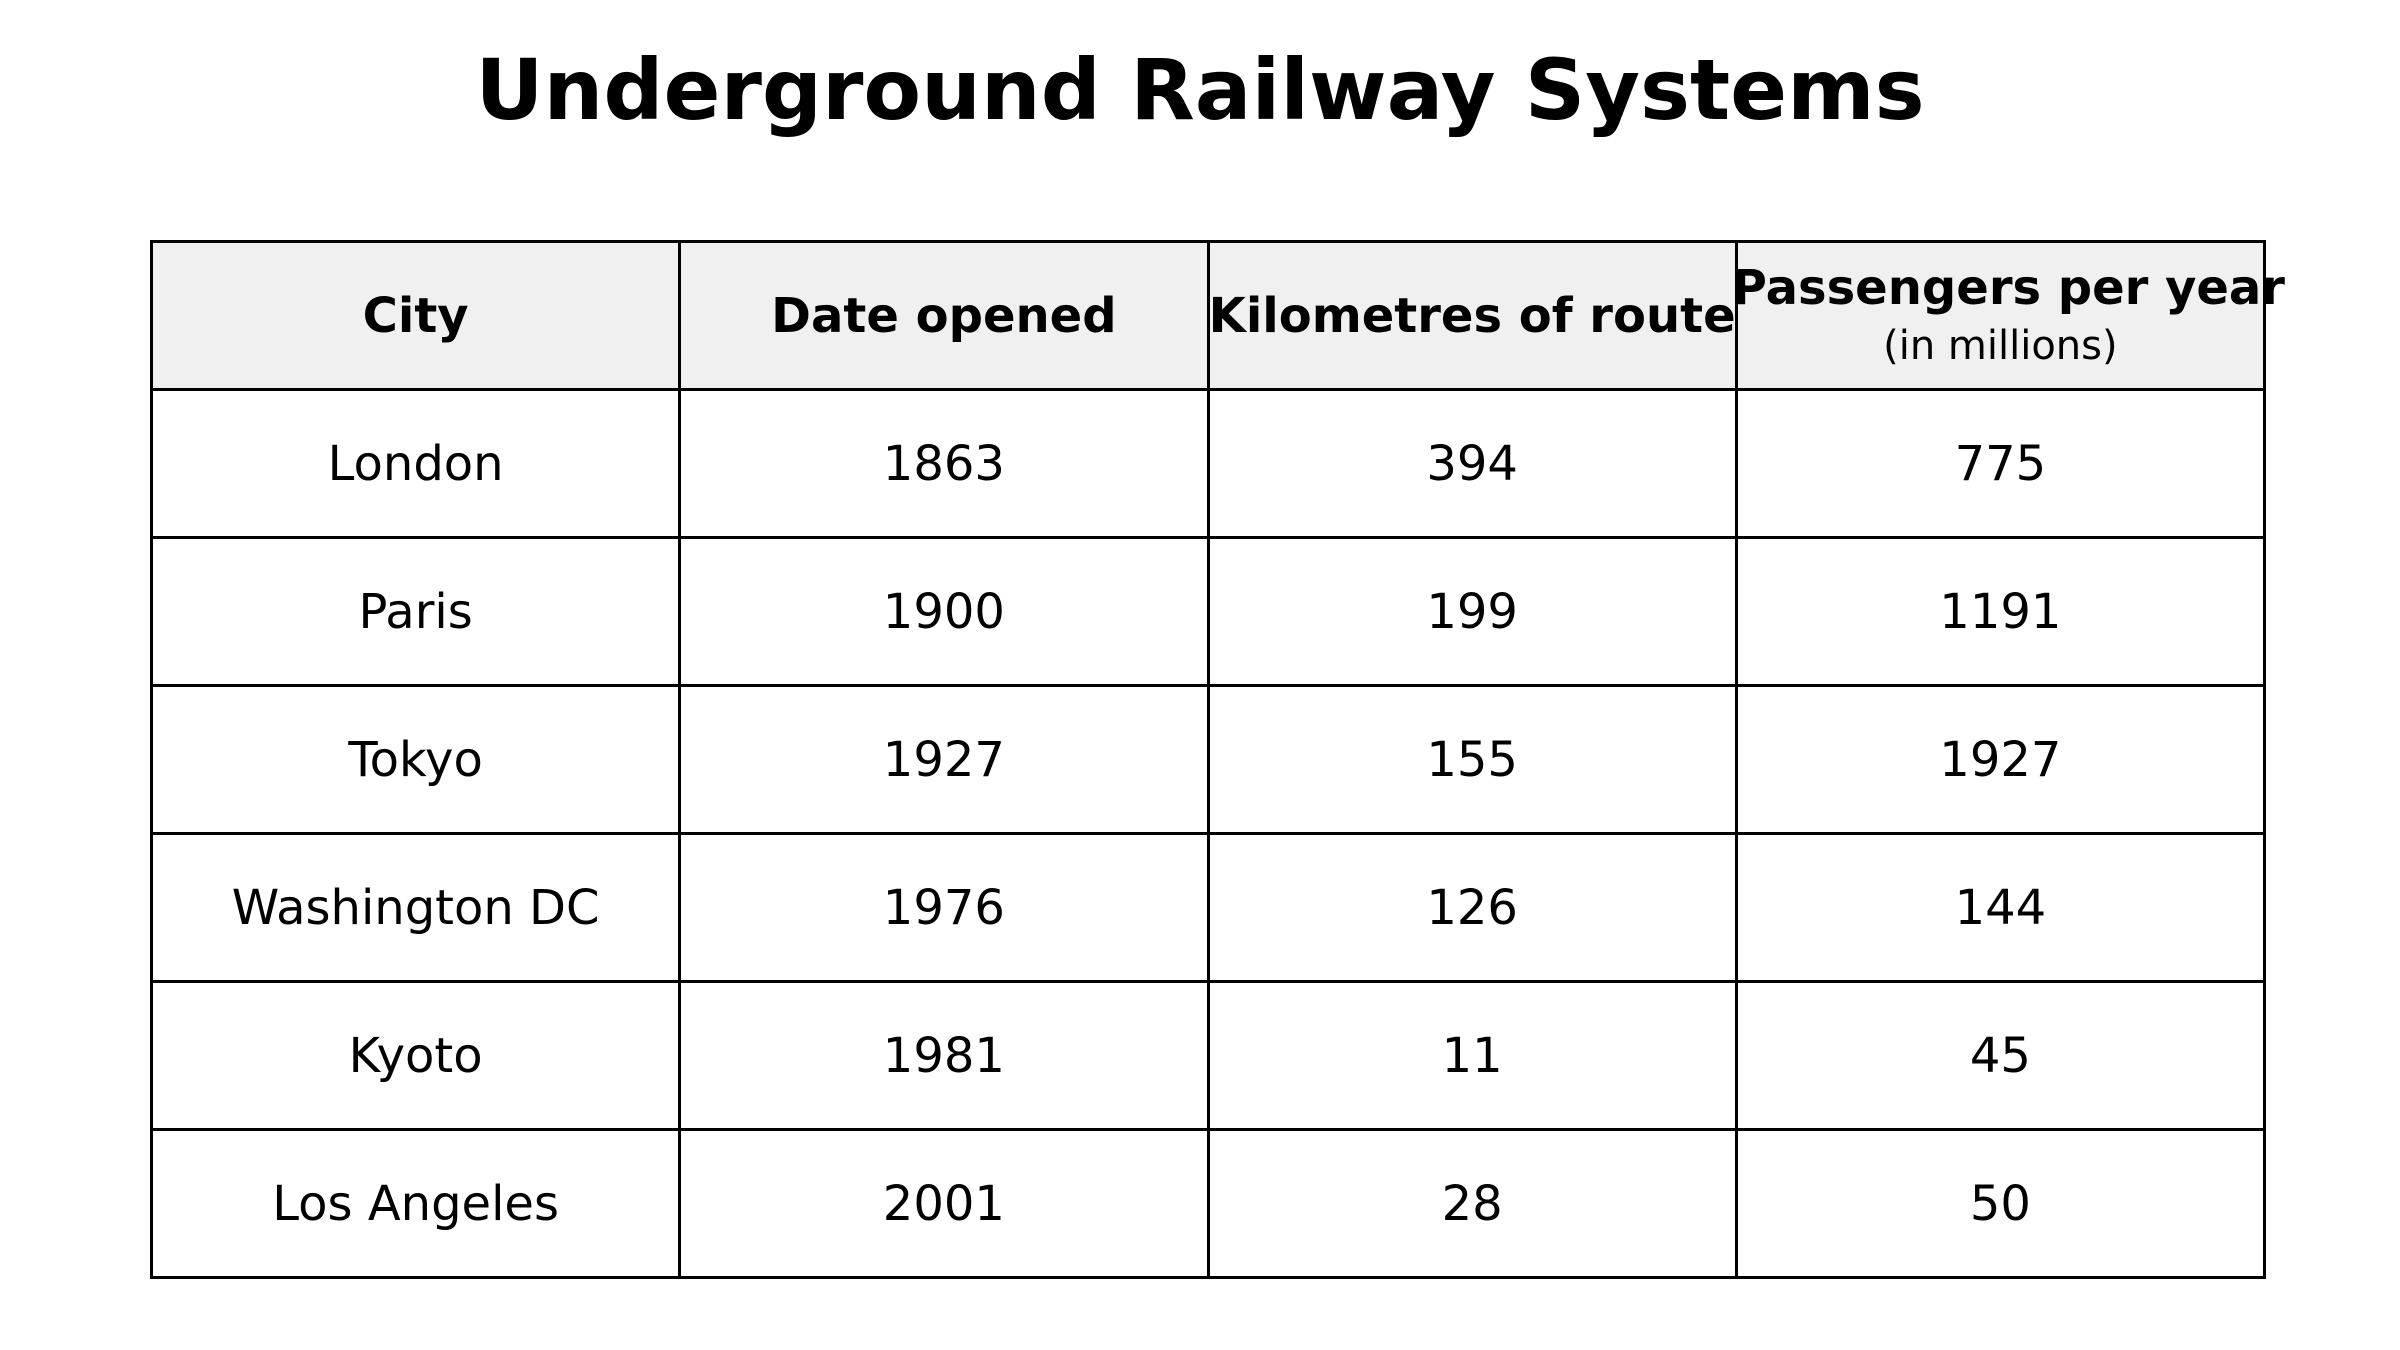 The height and width of the screenshot is (1350, 2400). I want to click on table-cell-date-opened: 1863, so click(944, 463).